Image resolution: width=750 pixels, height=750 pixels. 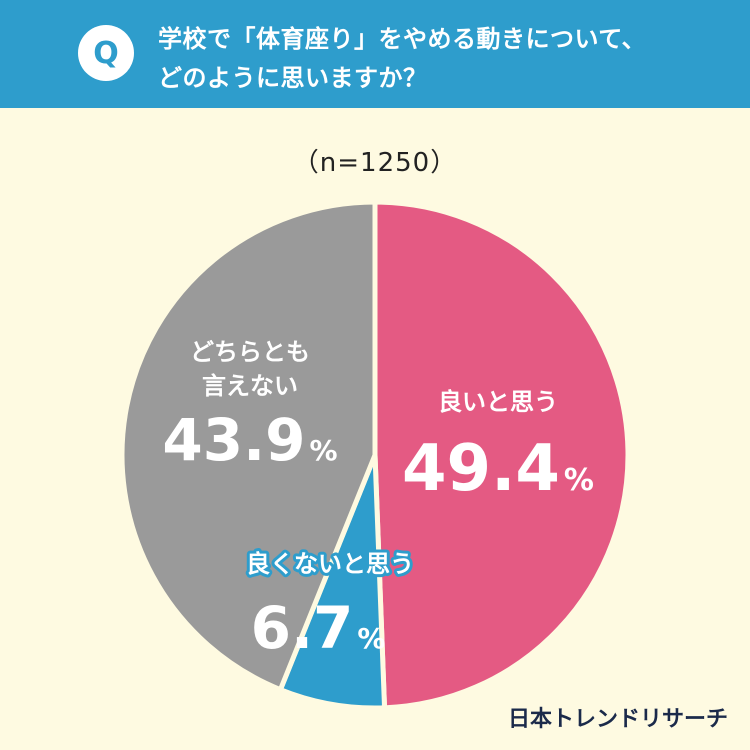 What do you see at coordinates (250, 352) in the screenshot?
I see `slice-label-3-line1: どちらとも` at bounding box center [250, 352].